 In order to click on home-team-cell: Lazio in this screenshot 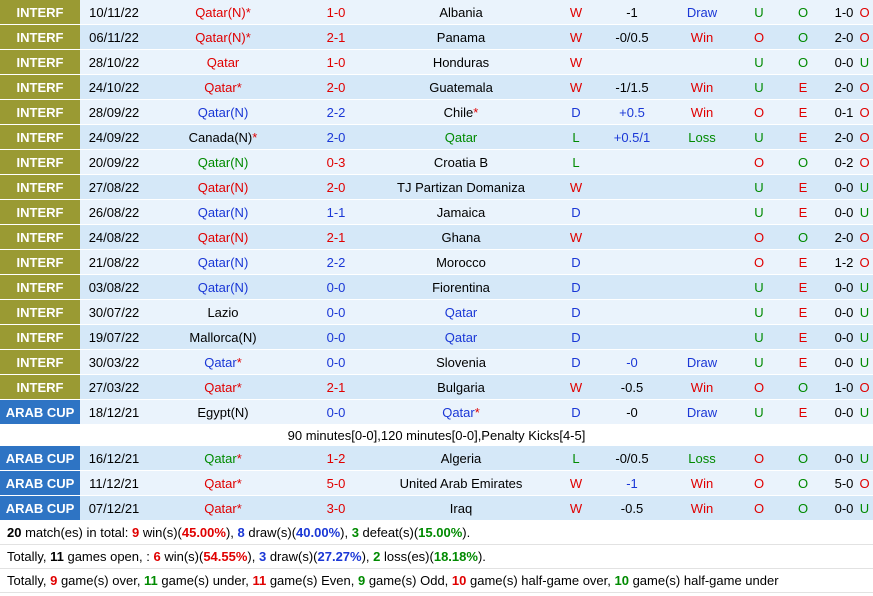, I will do `click(223, 312)`.